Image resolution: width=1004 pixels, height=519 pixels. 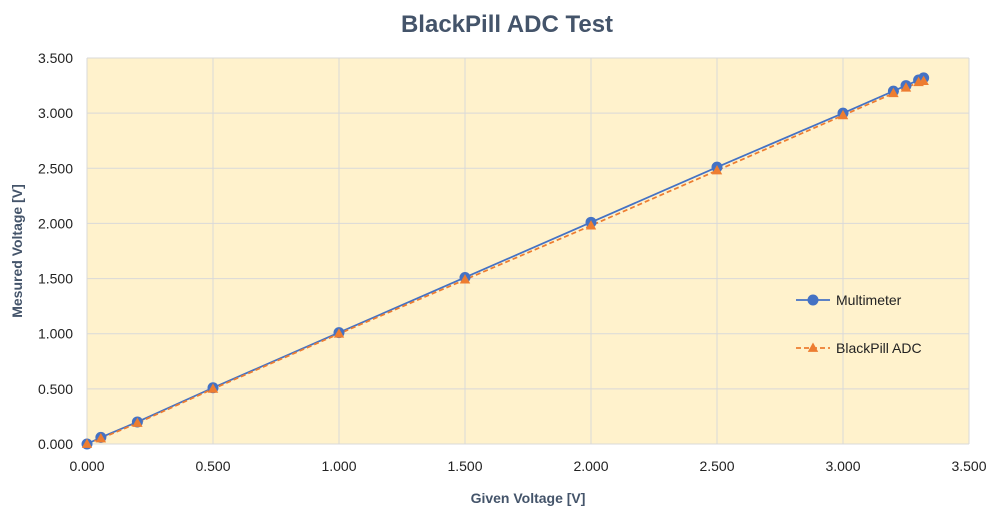 I want to click on legend-label-2: BlackPill ADC, so click(x=879, y=348).